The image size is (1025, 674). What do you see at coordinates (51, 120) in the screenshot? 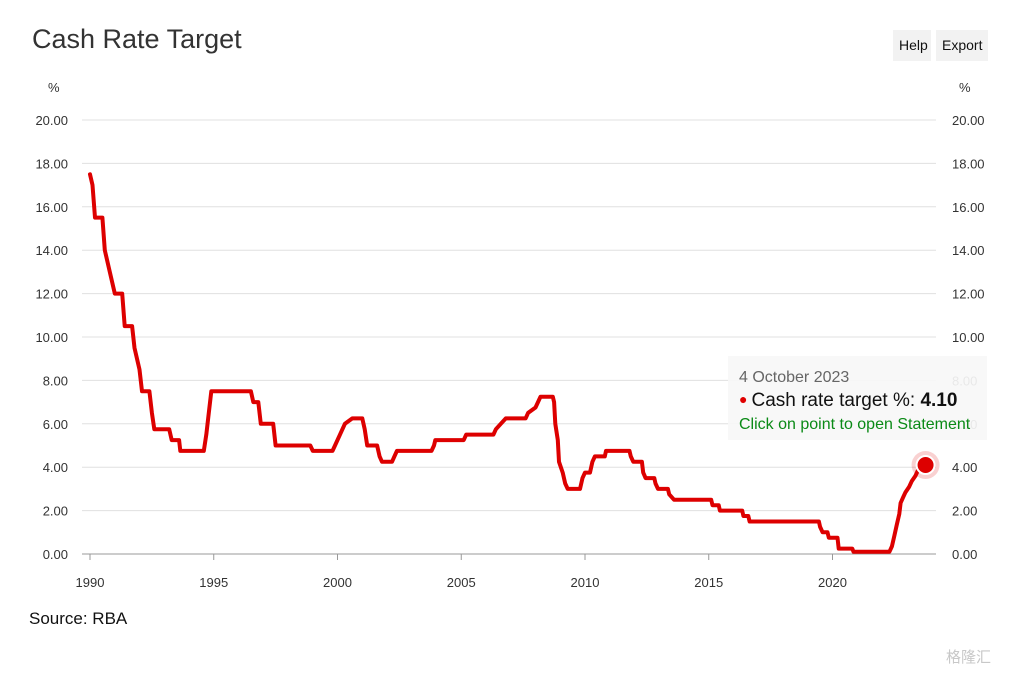
I see `y-tick-label-left: 20.00` at bounding box center [51, 120].